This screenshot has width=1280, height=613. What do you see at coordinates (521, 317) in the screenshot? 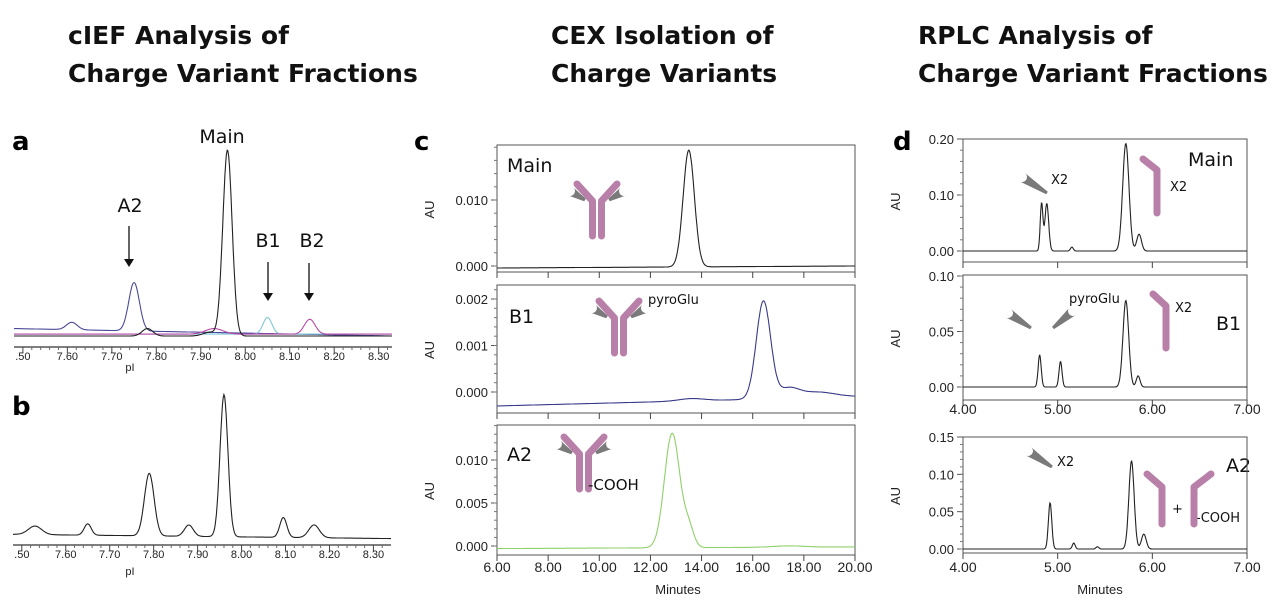
I see `label-b1: B1` at bounding box center [521, 317].